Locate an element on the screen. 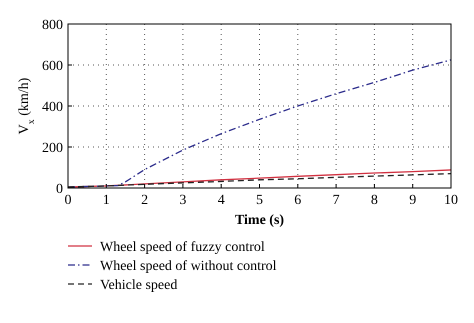  x-tick-label: 10 is located at coordinates (451, 200).